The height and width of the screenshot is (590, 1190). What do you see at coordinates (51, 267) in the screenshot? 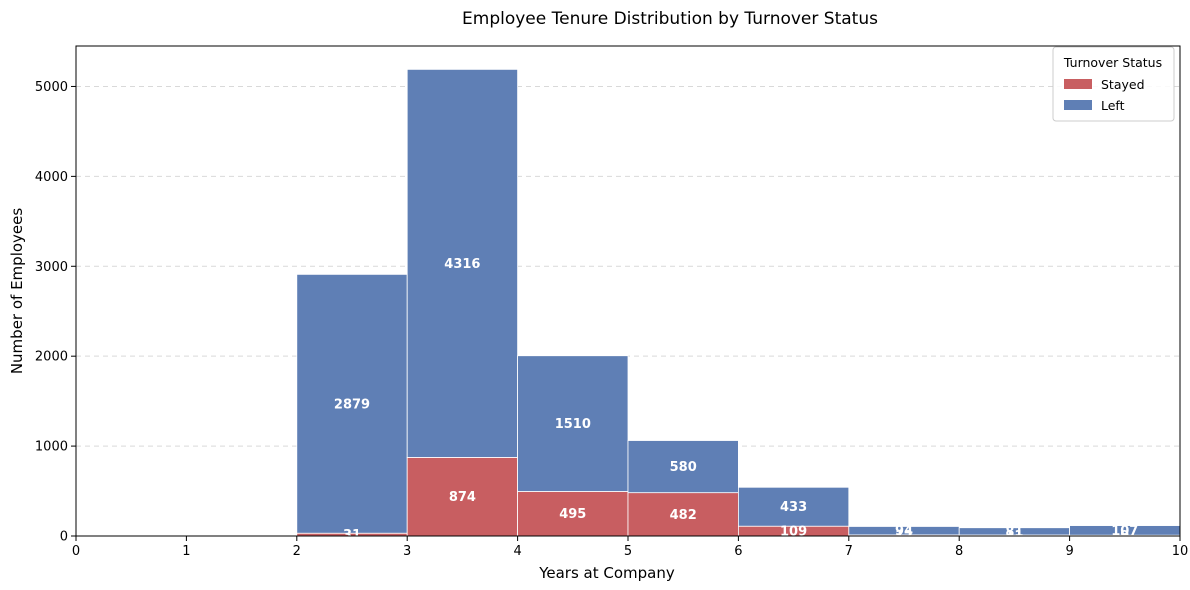
I see `y-tick-label: 3000` at bounding box center [51, 267].